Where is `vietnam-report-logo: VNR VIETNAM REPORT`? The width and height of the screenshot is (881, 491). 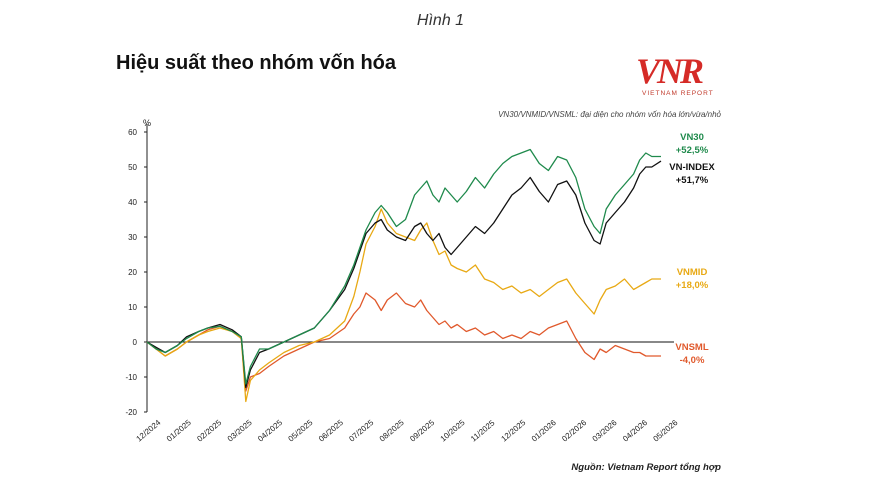
vietnam-report-logo: VNR VIETNAM REPORT is located at coordinates (676, 76).